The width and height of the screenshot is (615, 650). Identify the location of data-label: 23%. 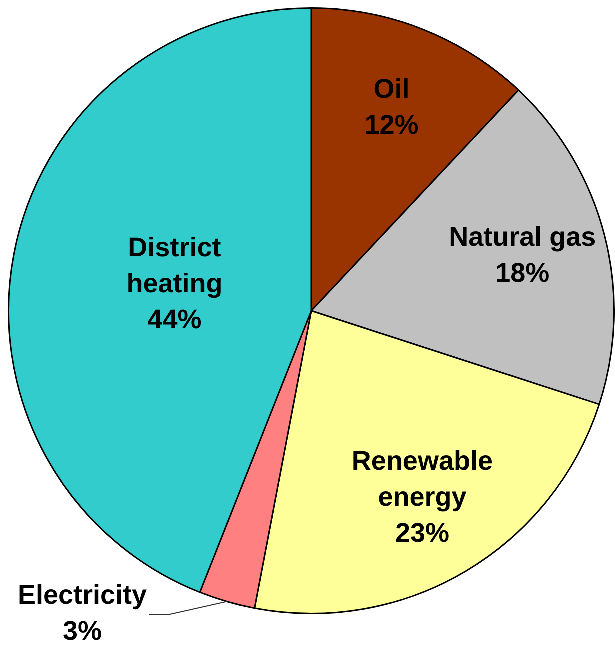
(422, 533).